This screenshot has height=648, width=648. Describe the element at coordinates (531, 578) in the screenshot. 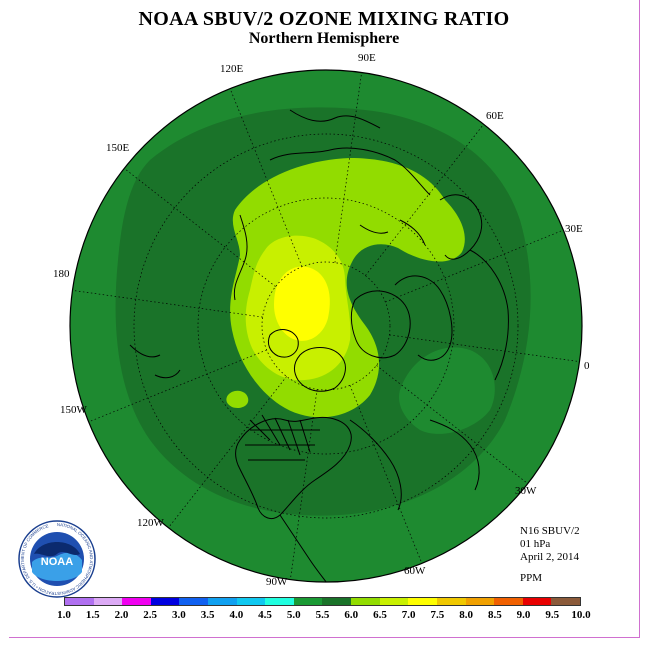

I see `units-label: PPM` at that location.